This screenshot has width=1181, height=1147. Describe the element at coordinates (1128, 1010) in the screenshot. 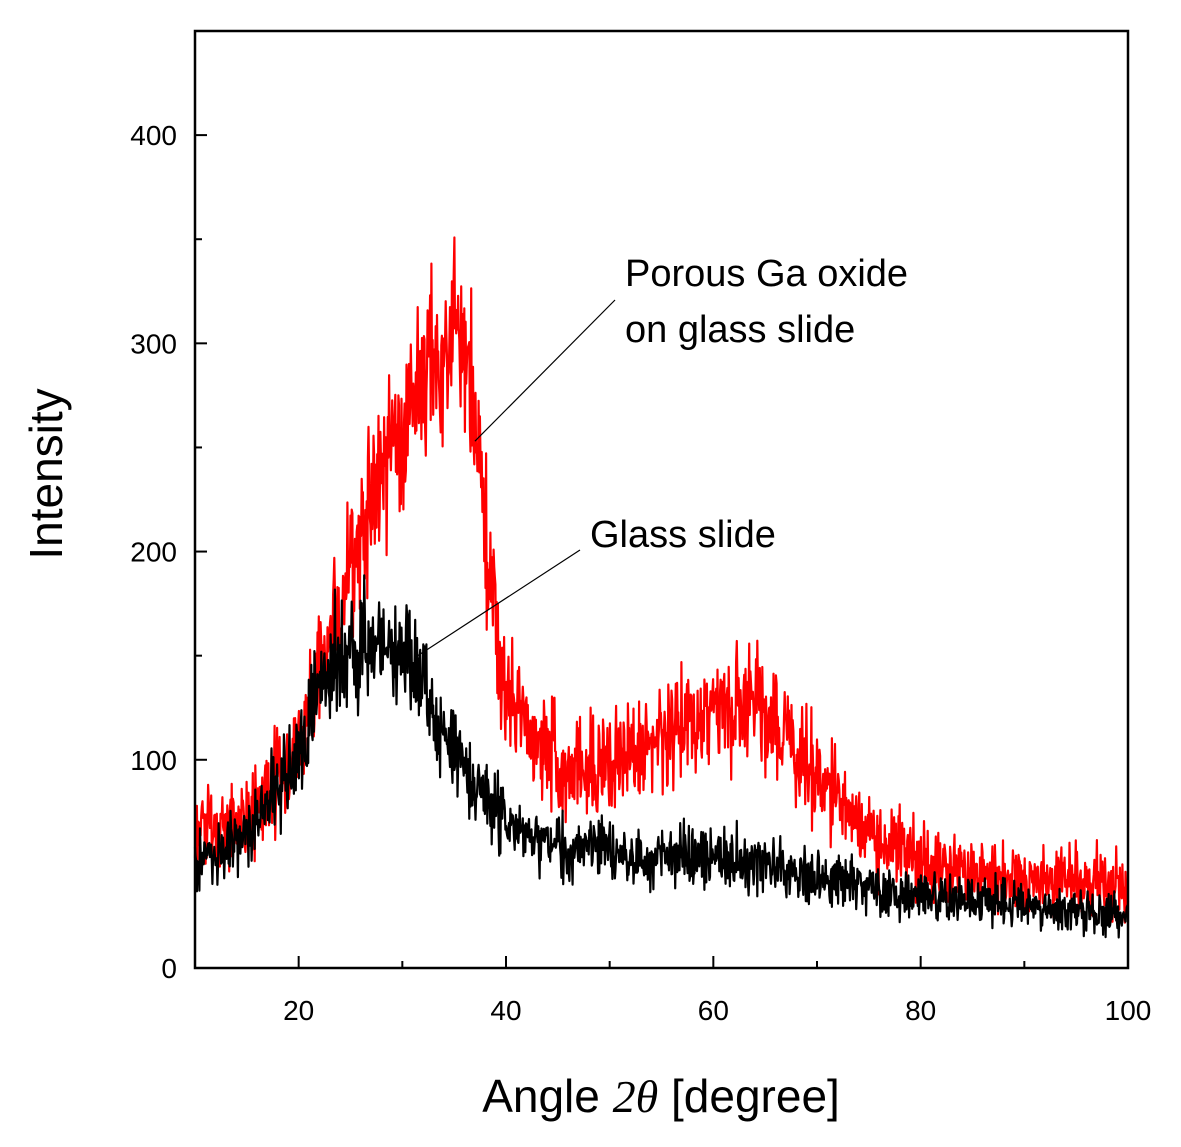

I see `x-tick-label: 100` at that location.